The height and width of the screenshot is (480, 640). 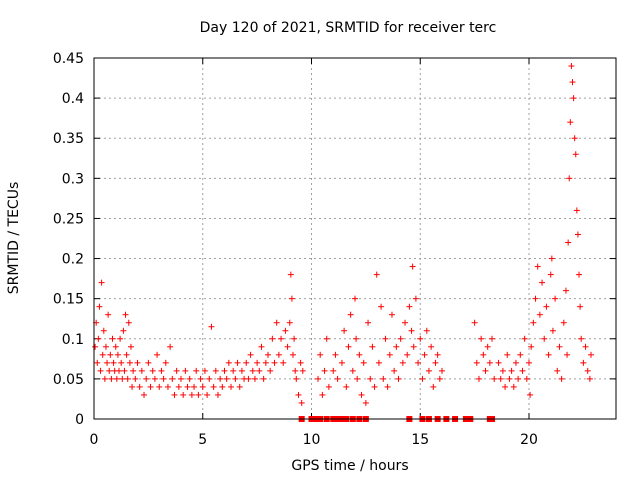 What do you see at coordinates (529, 440) in the screenshot?
I see `x-tick-label: 20` at bounding box center [529, 440].